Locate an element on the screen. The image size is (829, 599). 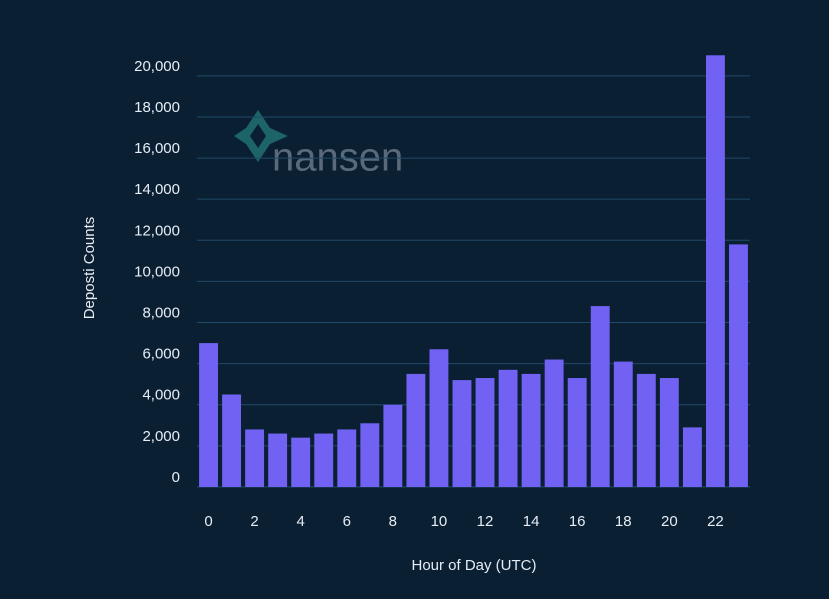
x-tick-label: 6 is located at coordinates (347, 521).